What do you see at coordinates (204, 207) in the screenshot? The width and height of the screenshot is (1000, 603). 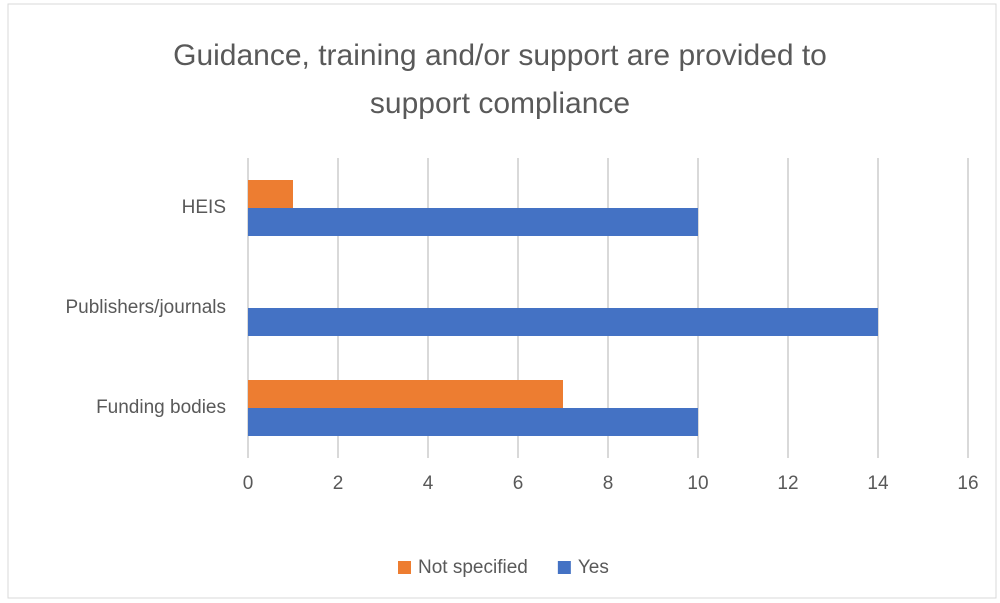 I see `y-tick-label: HEIS` at bounding box center [204, 207].